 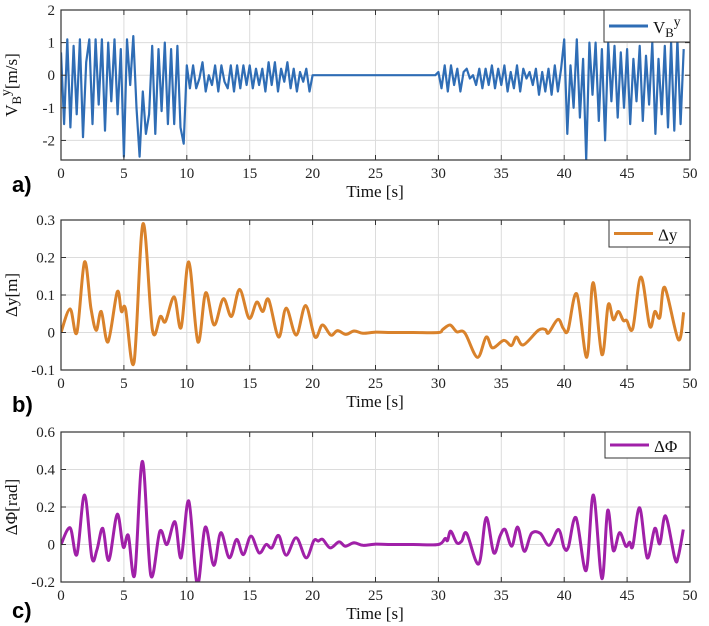 What do you see at coordinates (22, 404) in the screenshot?
I see `panel-label: b)` at bounding box center [22, 404].